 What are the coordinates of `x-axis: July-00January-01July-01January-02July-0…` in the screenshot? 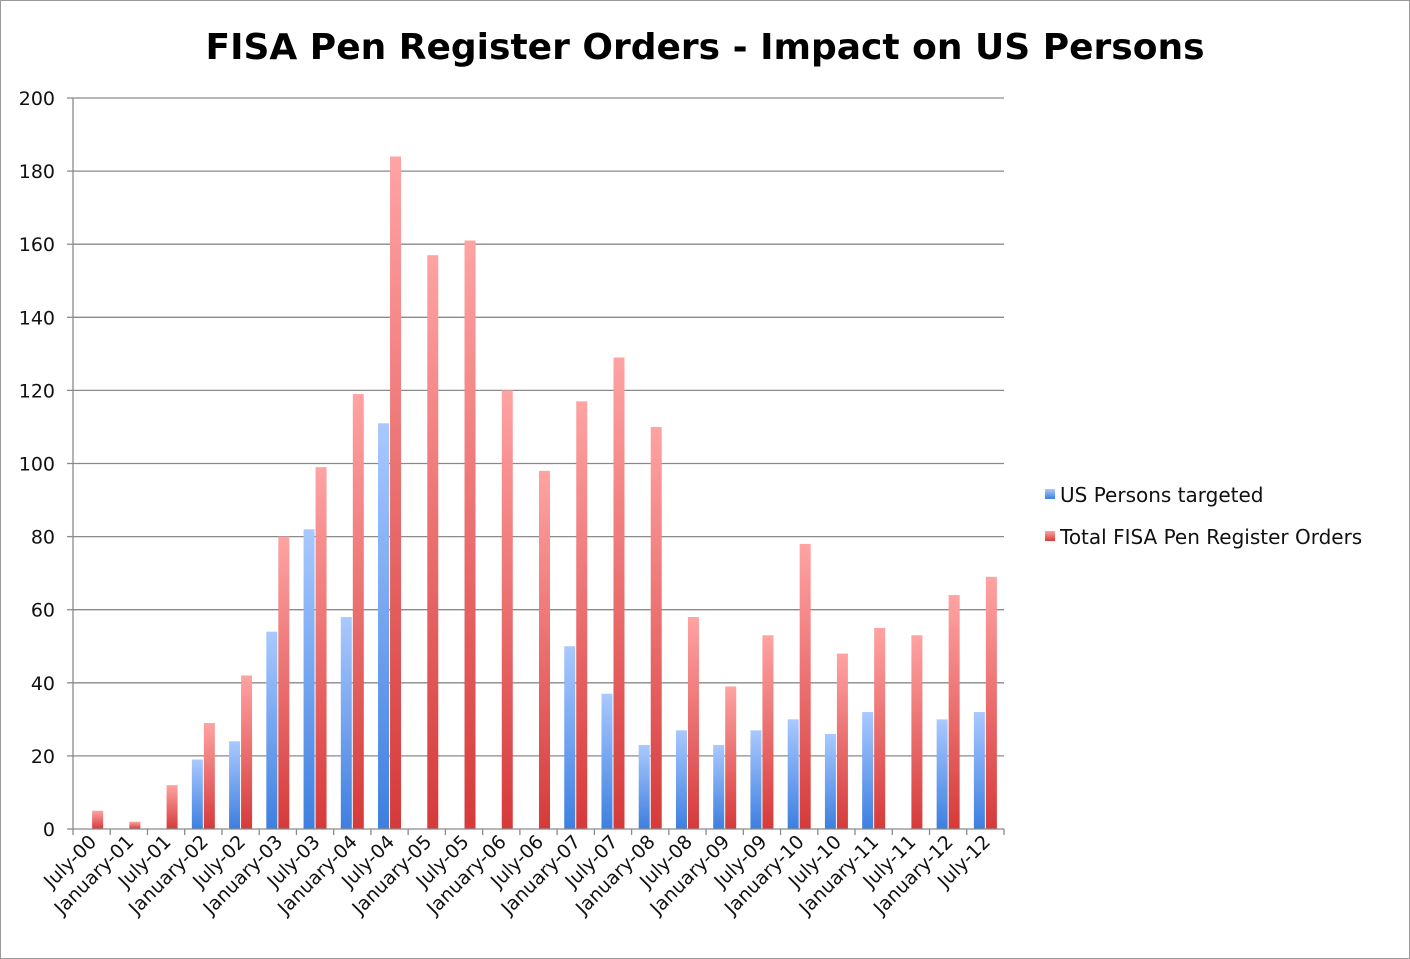 It's located at (522, 874).